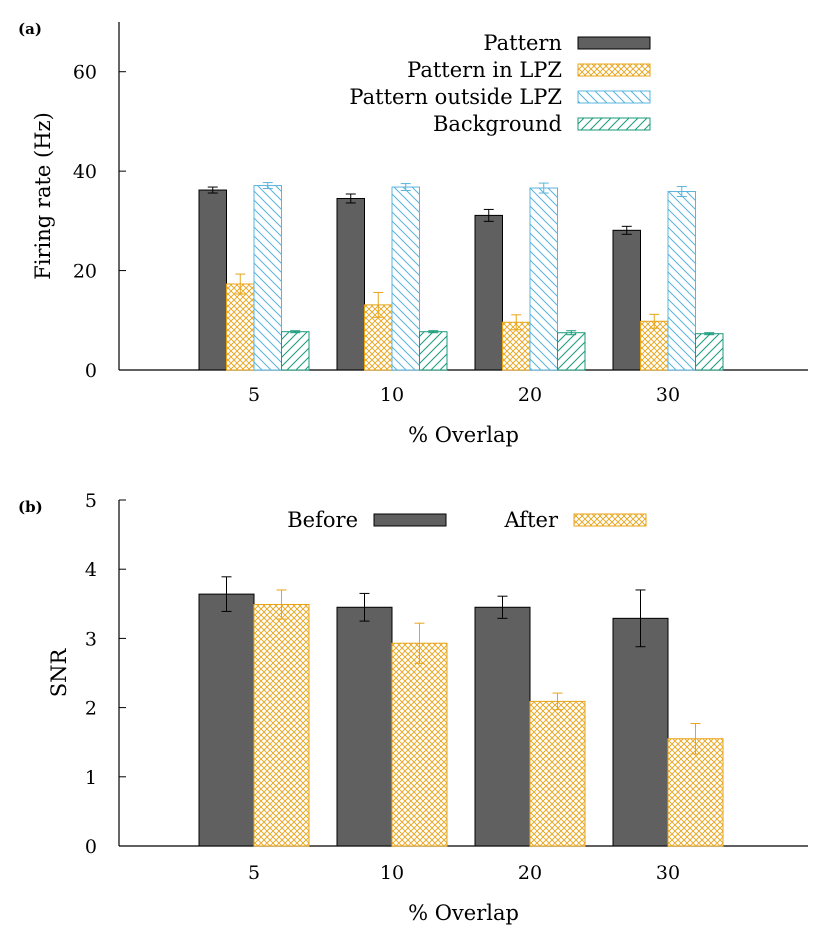 This screenshot has width=829, height=933. I want to click on bar-pattern-in-lpz, so click(240, 327).